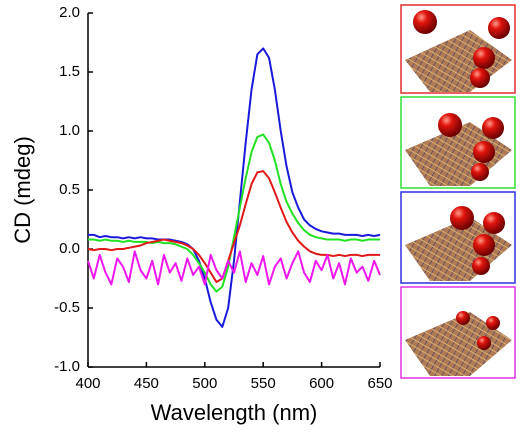 The image size is (520, 438). What do you see at coordinates (67, 307) in the screenshot?
I see `y-tick-label: -0.5` at bounding box center [67, 307].